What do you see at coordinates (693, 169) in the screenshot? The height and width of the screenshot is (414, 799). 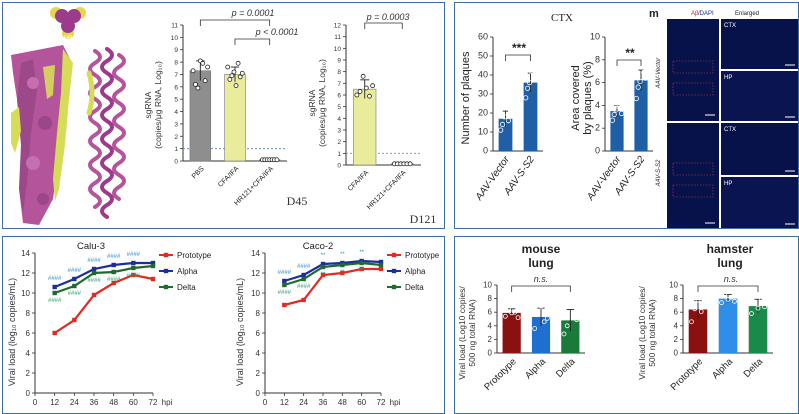 I see `micro-roi-ss2-ctx` at bounding box center [693, 169].